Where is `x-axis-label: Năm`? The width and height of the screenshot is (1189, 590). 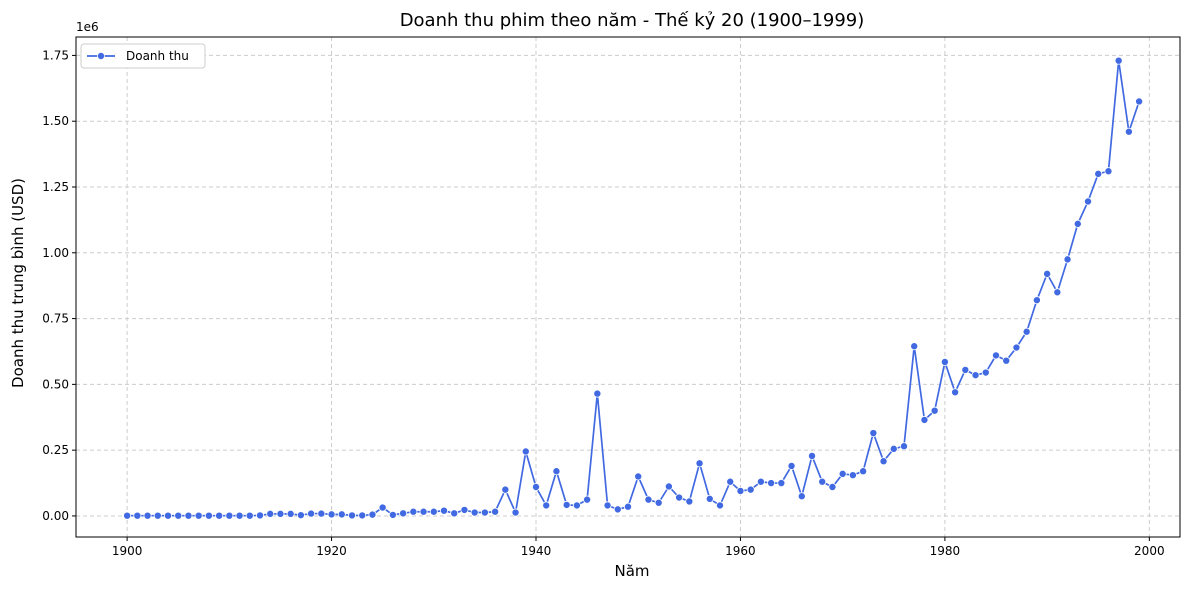 x-axis-label: Năm is located at coordinates (631, 571).